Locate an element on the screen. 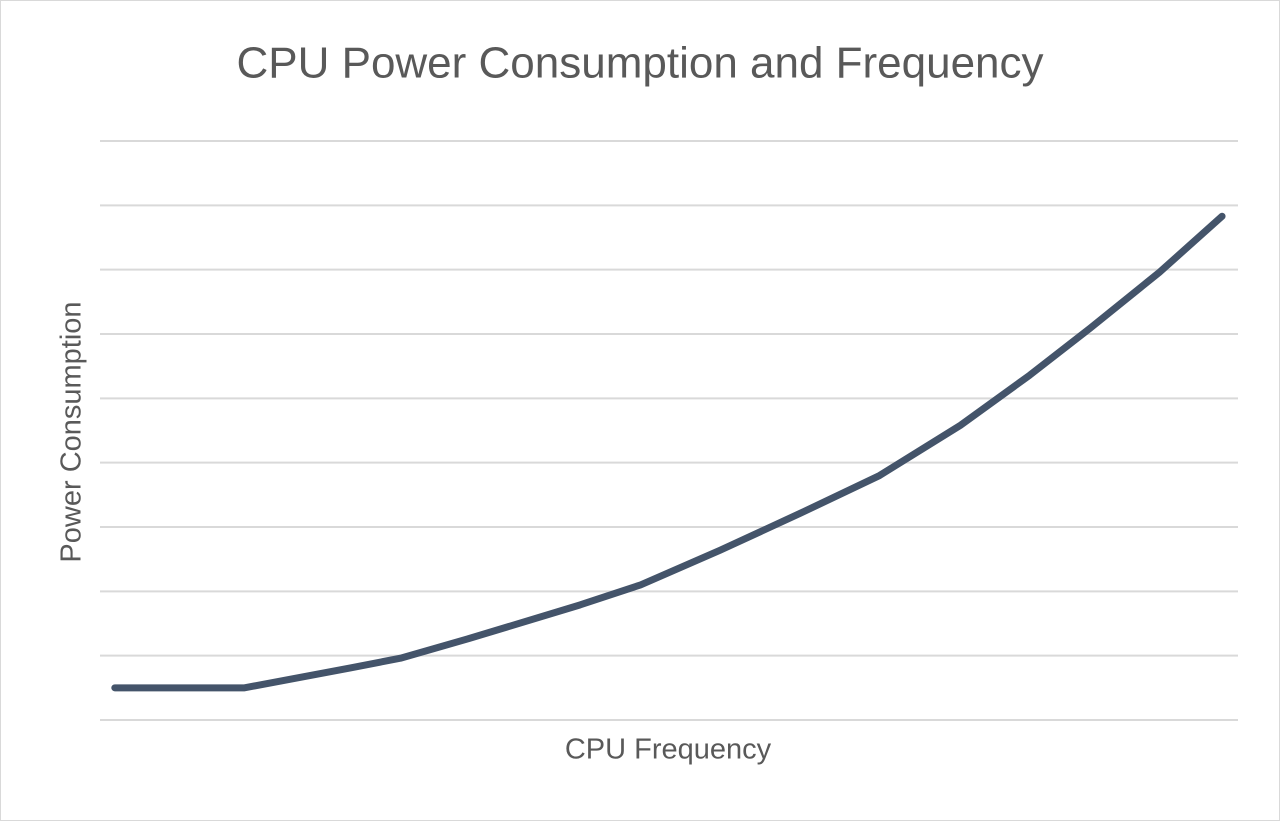  y-axis-label: Power Consumption is located at coordinates (72, 431).